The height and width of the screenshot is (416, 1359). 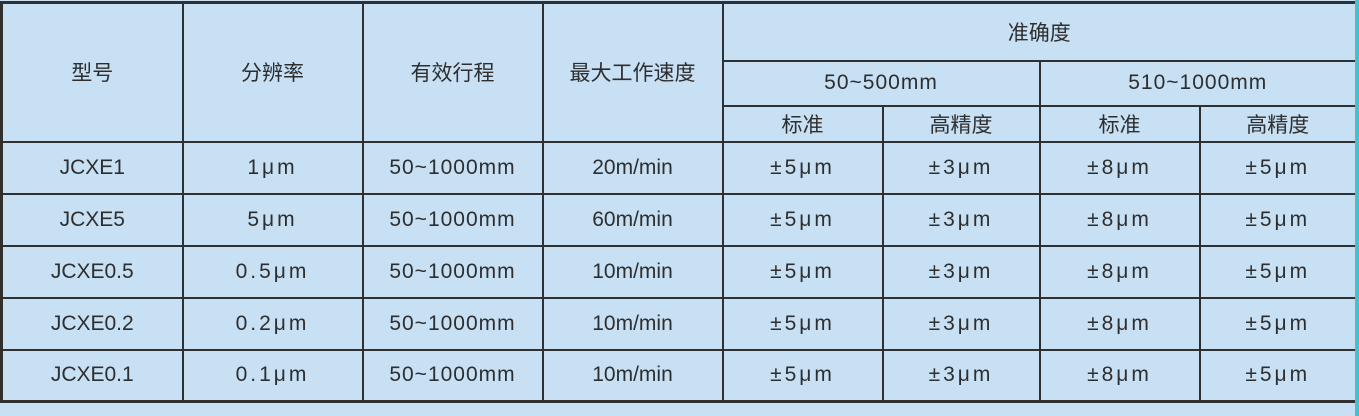 I want to click on speed-cell: 20m/min, so click(x=632, y=167).